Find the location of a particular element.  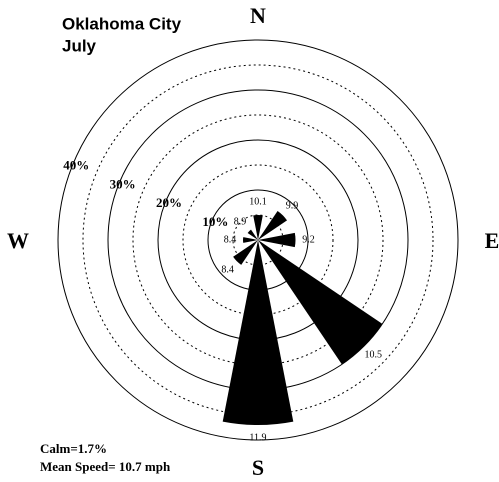

speed-label: 9.2 is located at coordinates (308, 239).